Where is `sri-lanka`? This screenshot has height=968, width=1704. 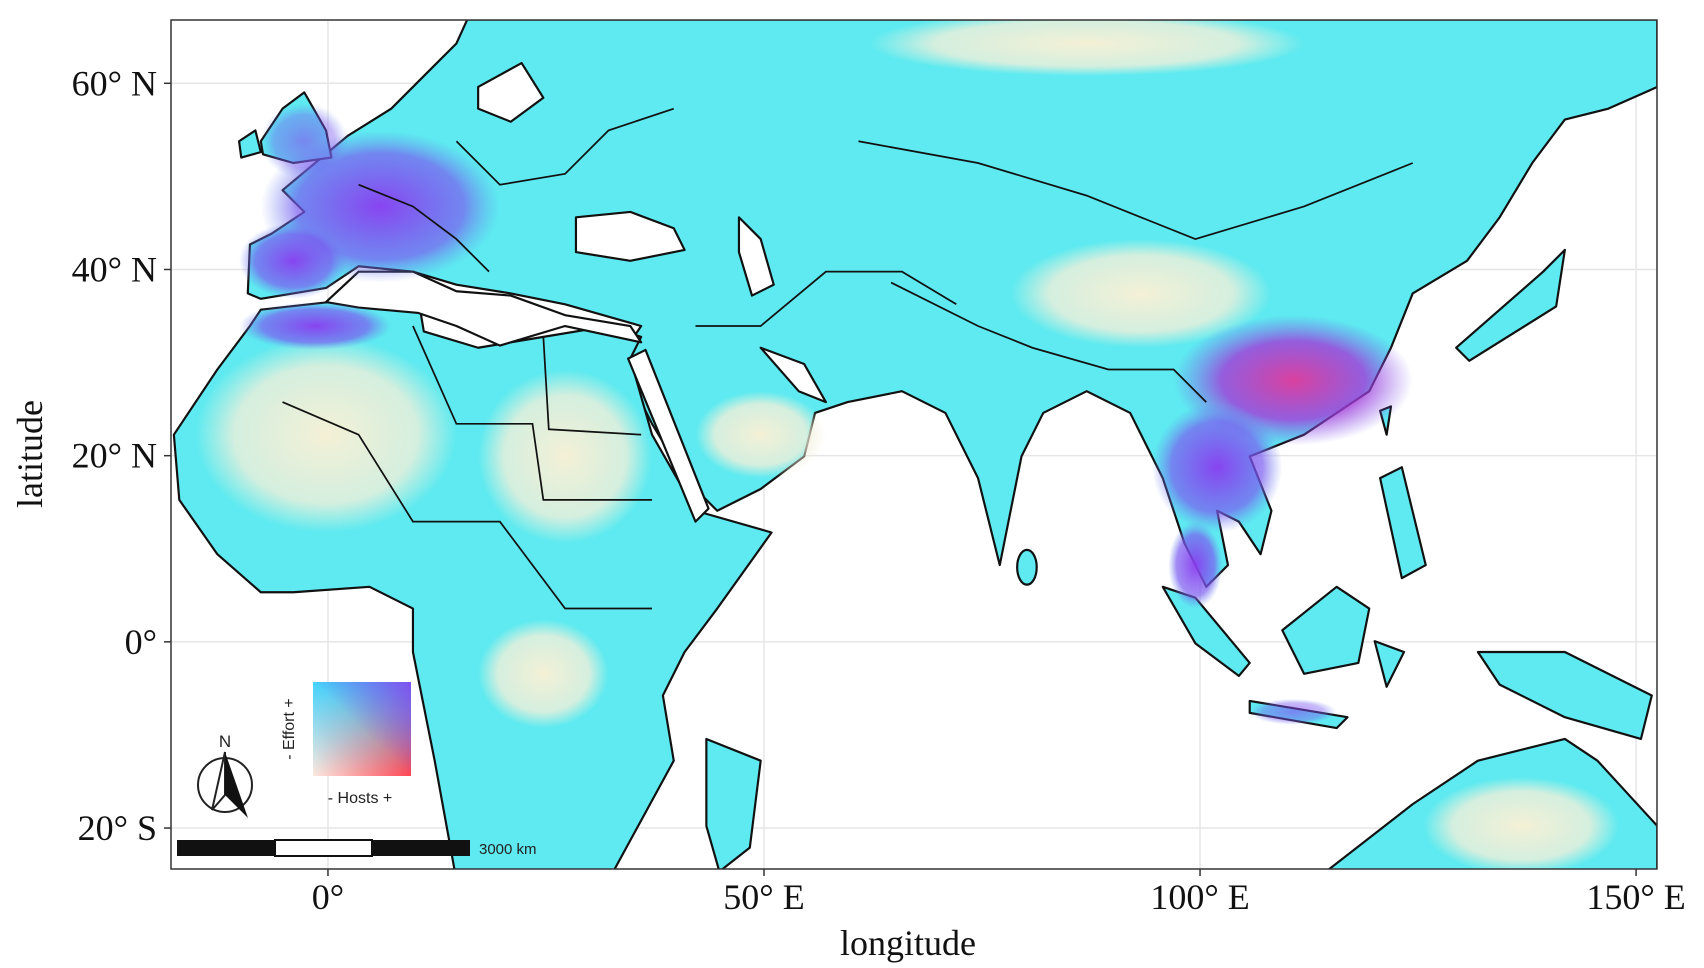 sri-lanka is located at coordinates (1027, 567).